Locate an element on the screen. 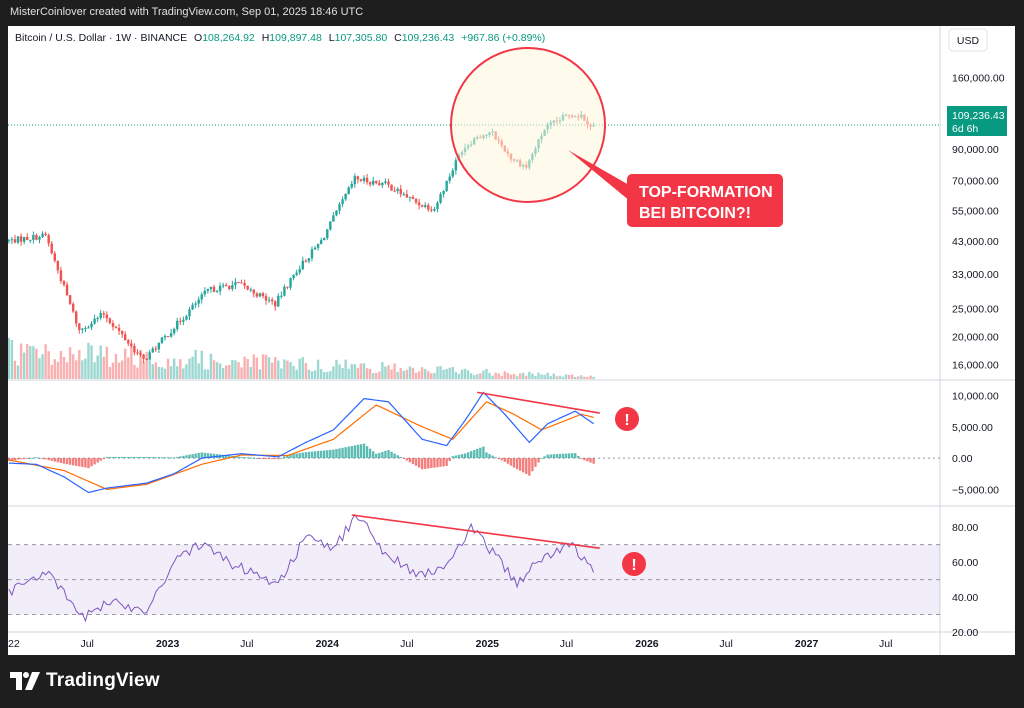 The image size is (1024, 708). tradingview-logo: TradingView is located at coordinates (85, 681).